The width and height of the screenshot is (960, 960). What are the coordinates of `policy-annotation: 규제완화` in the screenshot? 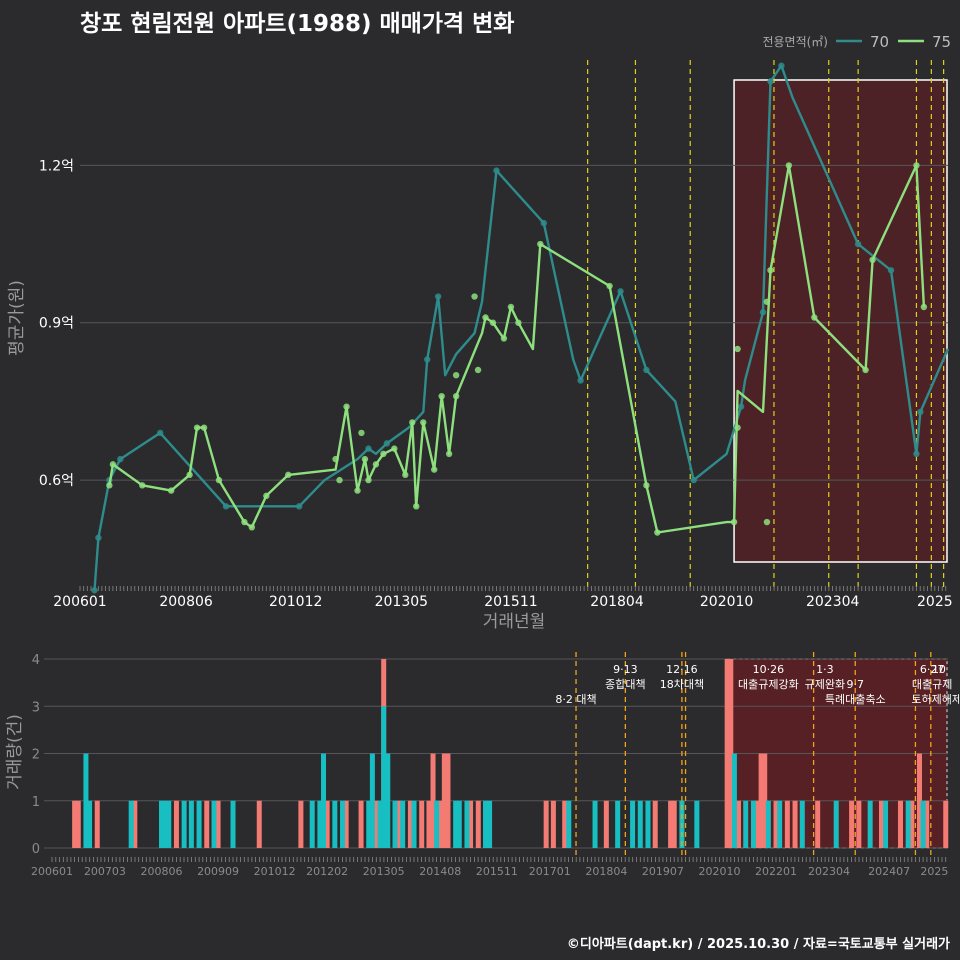 It's located at (825, 684).